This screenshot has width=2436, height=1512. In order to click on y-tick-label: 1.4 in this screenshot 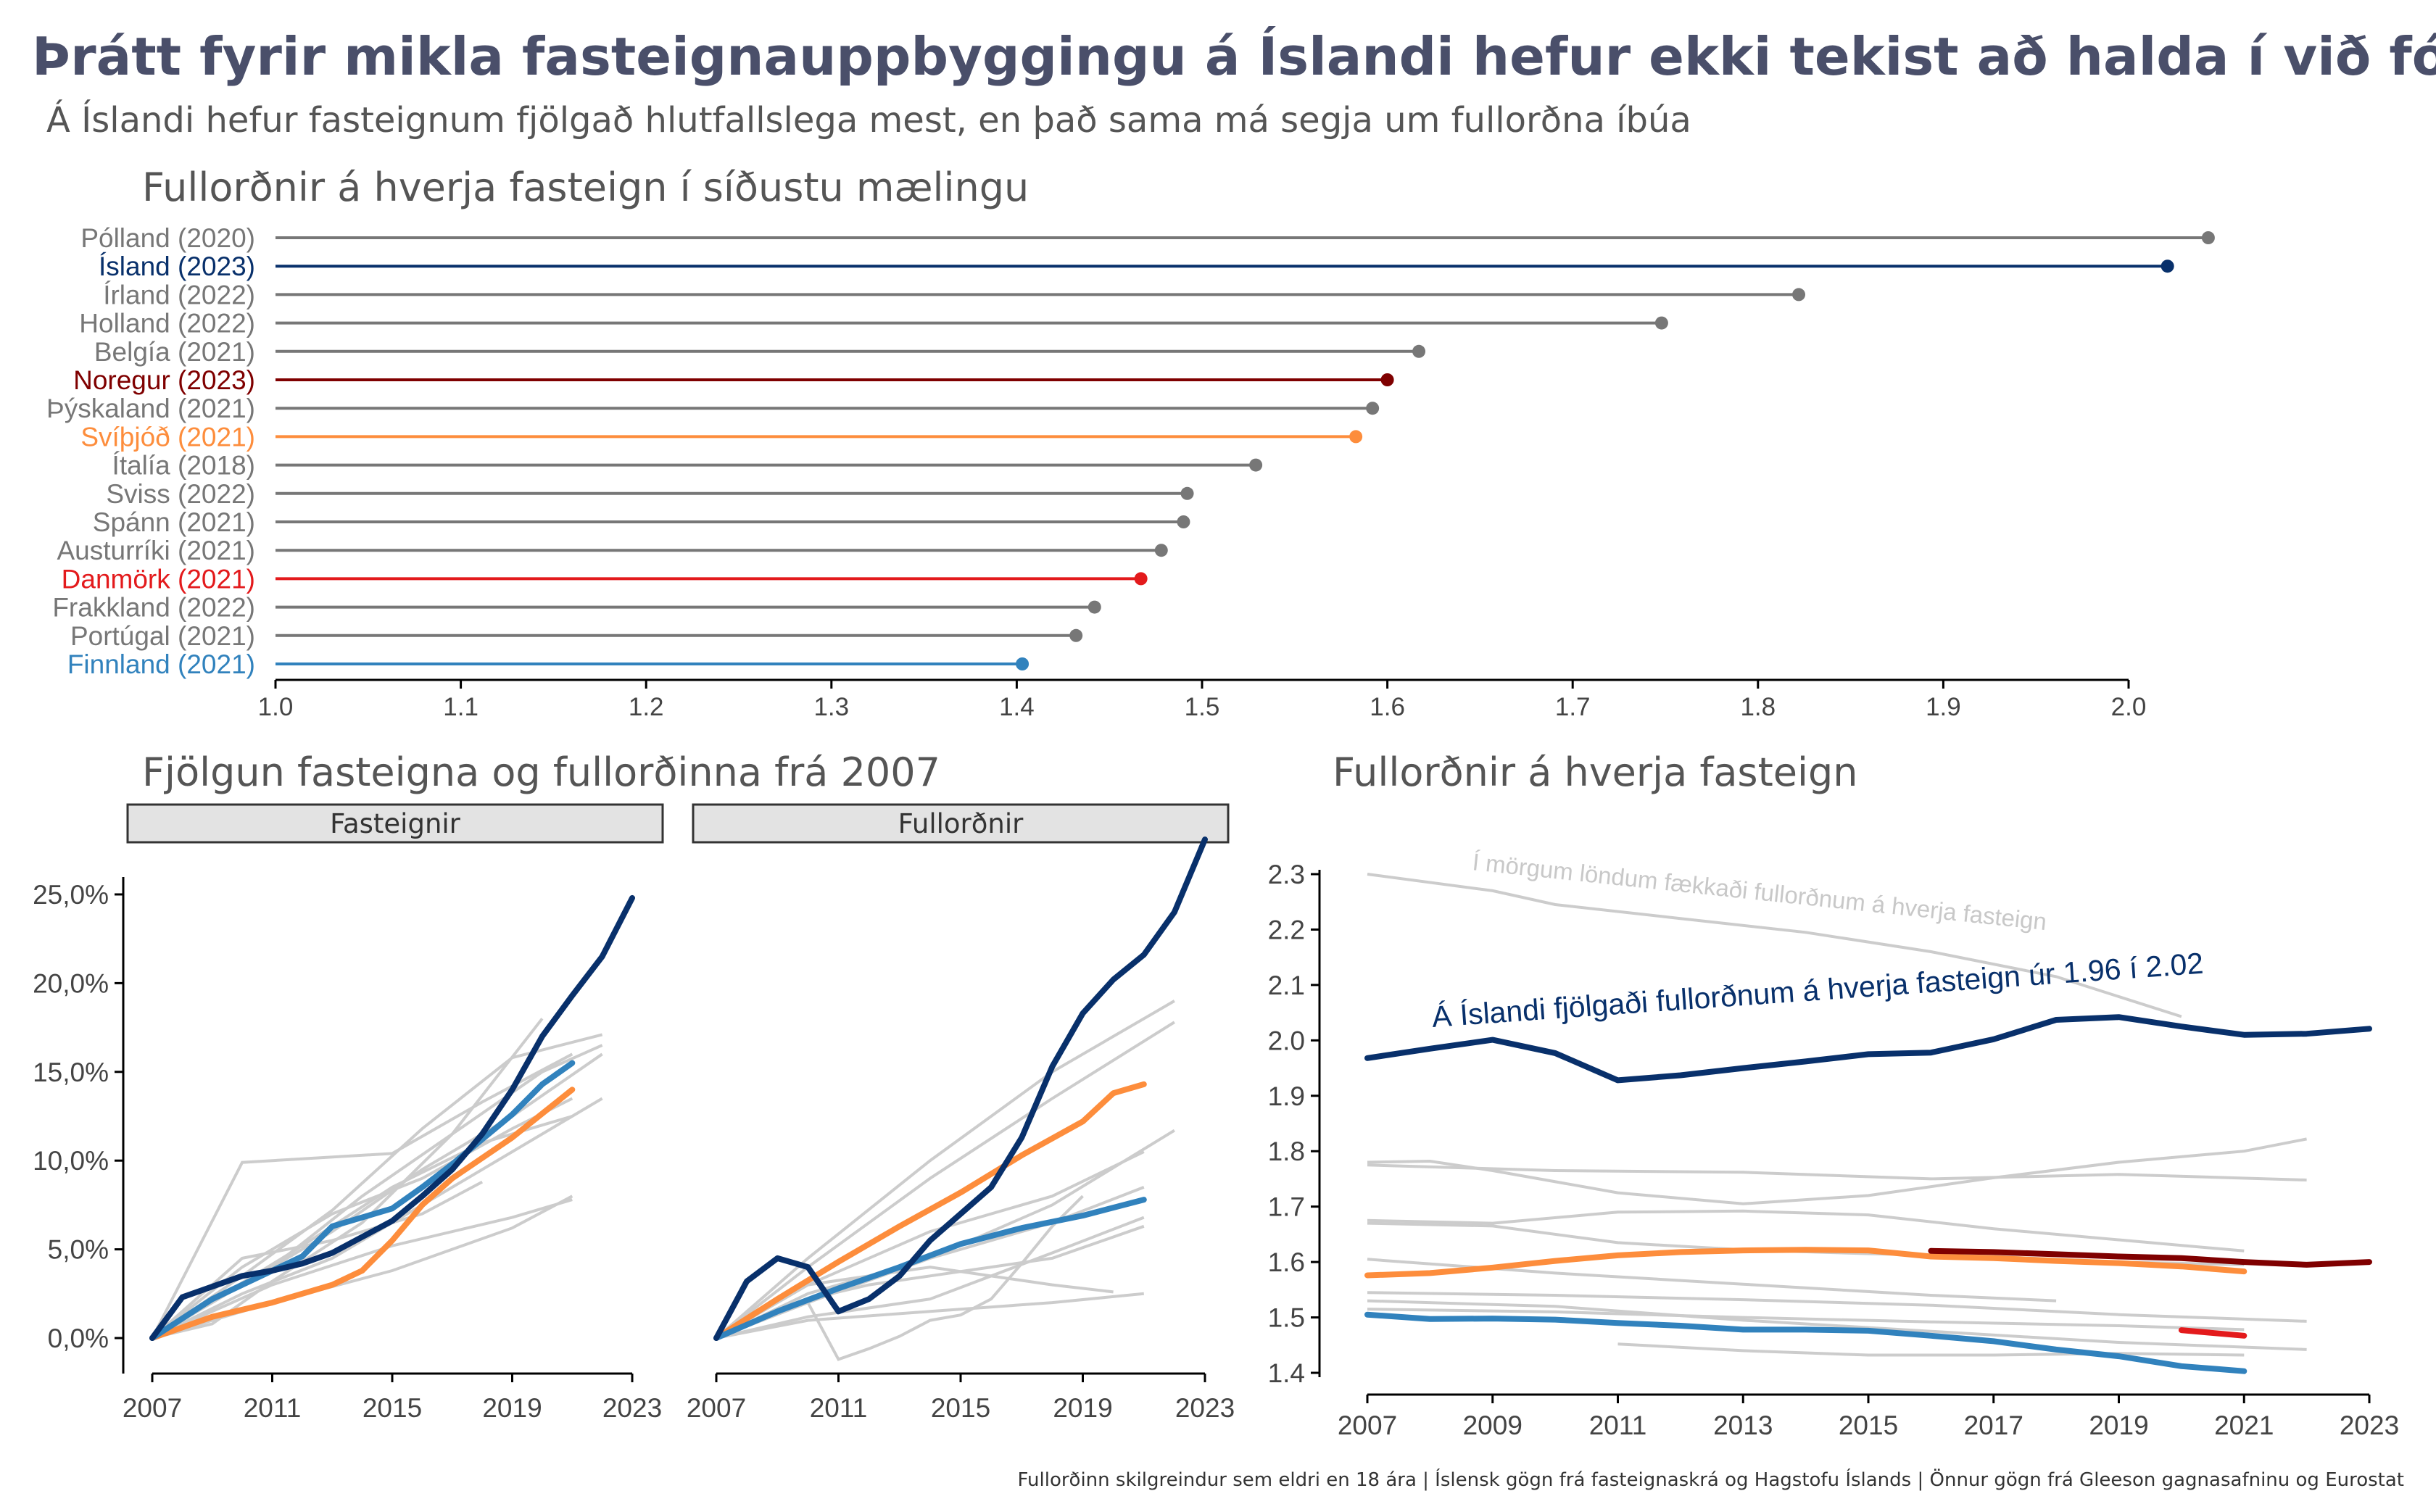, I will do `click(1286, 1373)`.